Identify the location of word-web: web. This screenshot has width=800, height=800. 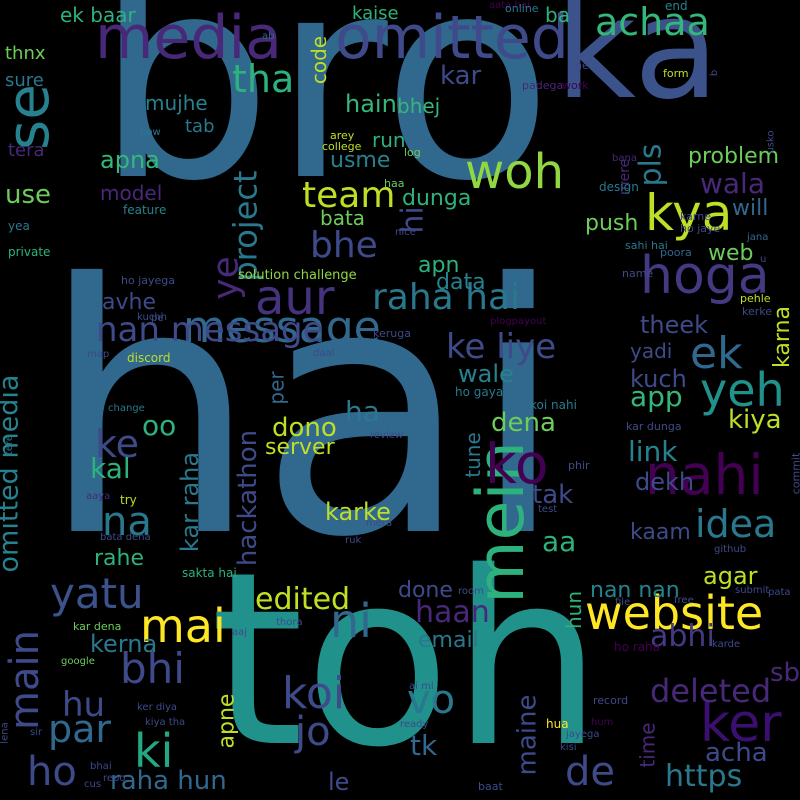
(731, 253).